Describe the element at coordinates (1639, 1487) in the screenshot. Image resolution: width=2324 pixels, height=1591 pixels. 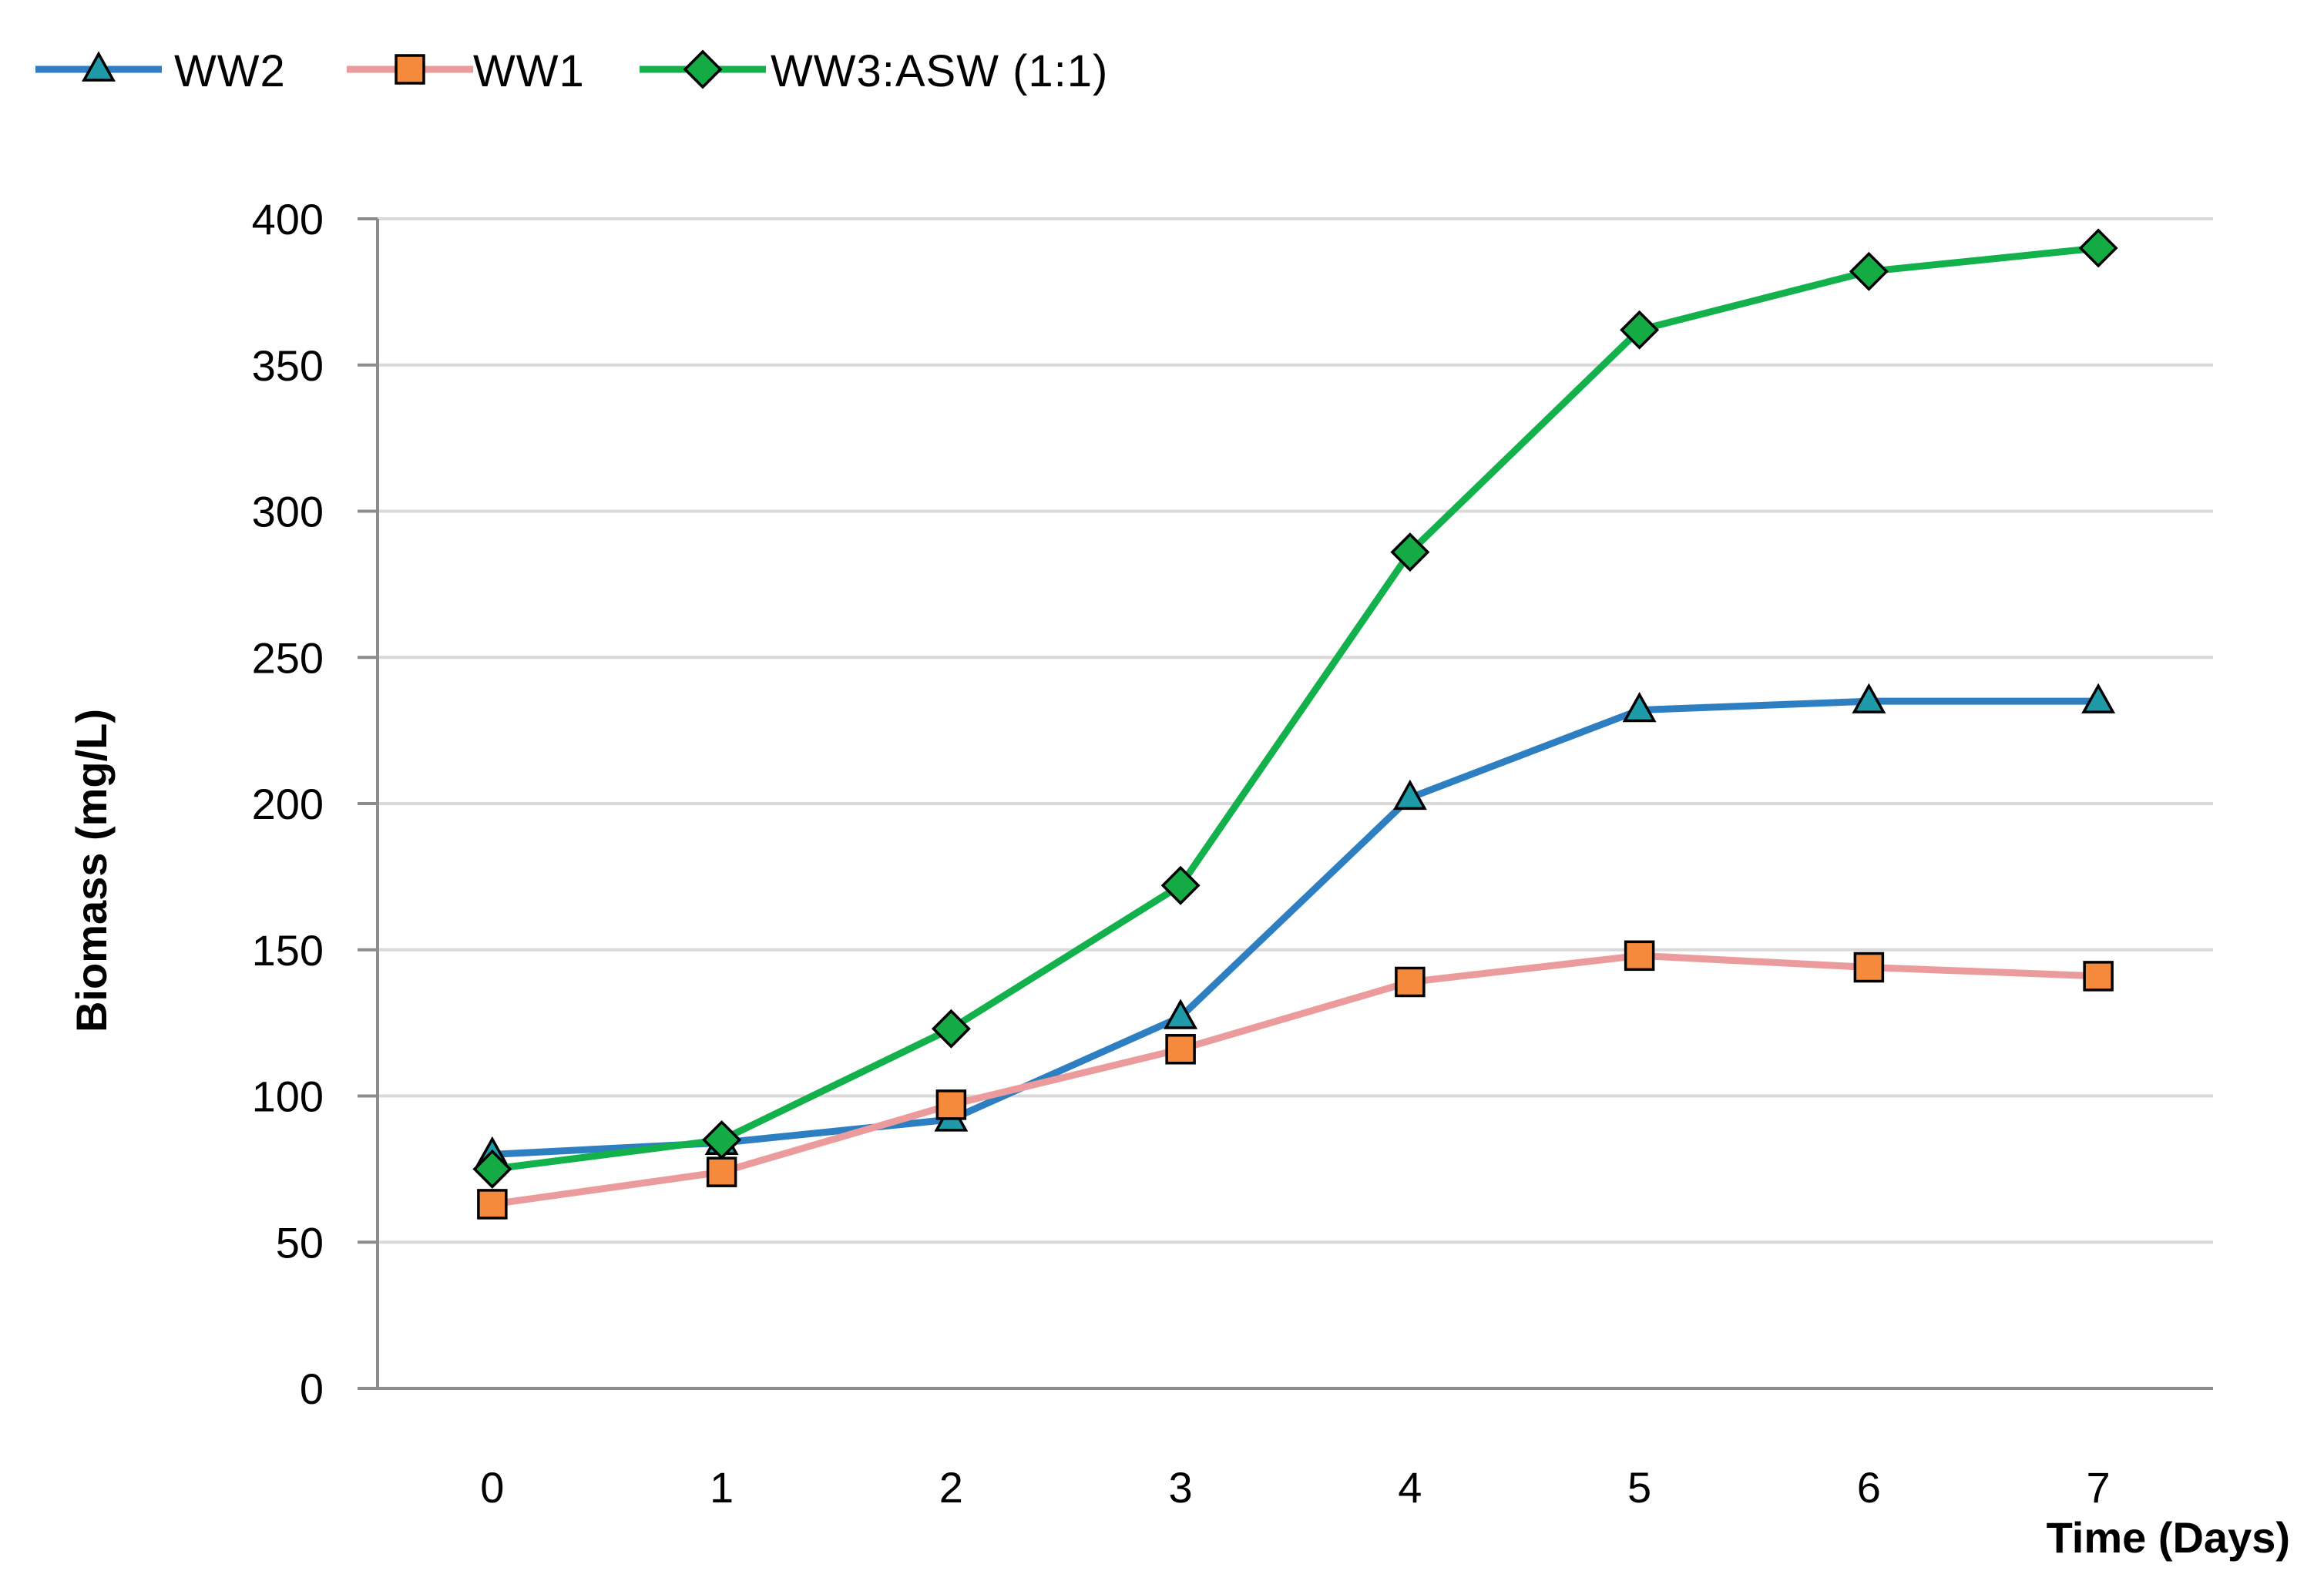
I see `x-tick-label: 5` at that location.